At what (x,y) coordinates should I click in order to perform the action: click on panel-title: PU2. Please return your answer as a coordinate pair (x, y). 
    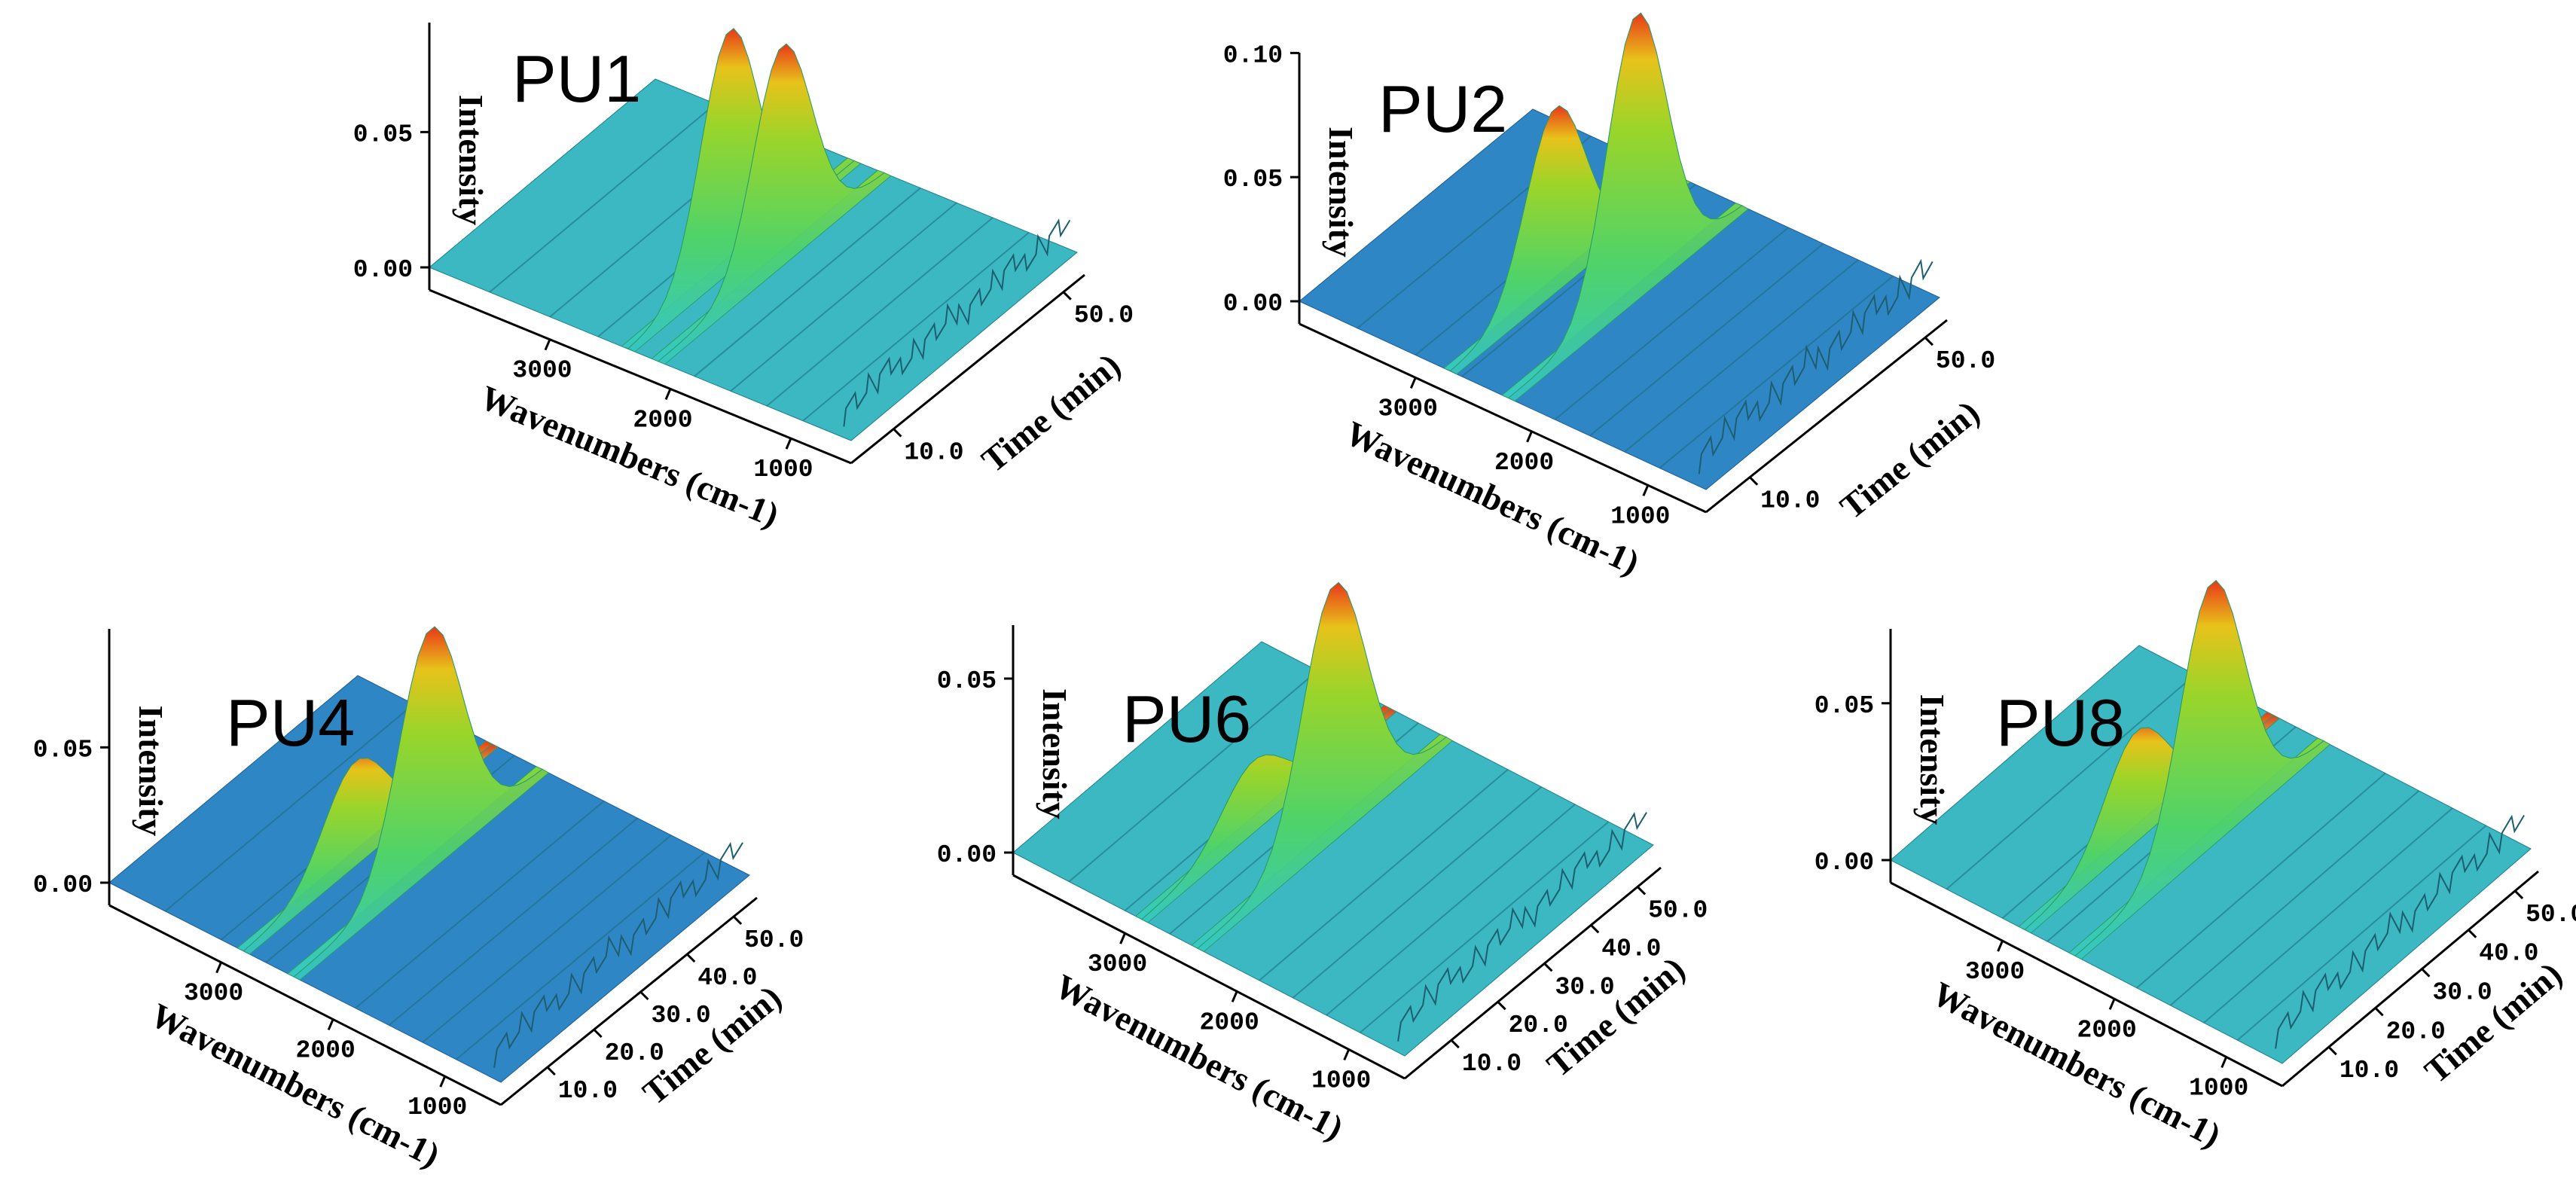
    Looking at the image, I should click on (1443, 109).